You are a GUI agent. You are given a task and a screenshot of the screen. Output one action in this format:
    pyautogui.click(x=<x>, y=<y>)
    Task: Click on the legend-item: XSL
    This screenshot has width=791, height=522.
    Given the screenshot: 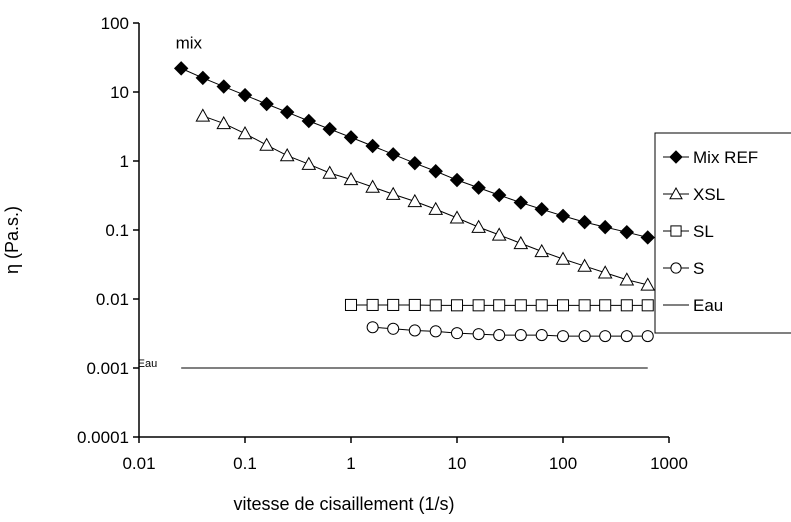 What is the action you would take?
    pyautogui.click(x=694, y=194)
    